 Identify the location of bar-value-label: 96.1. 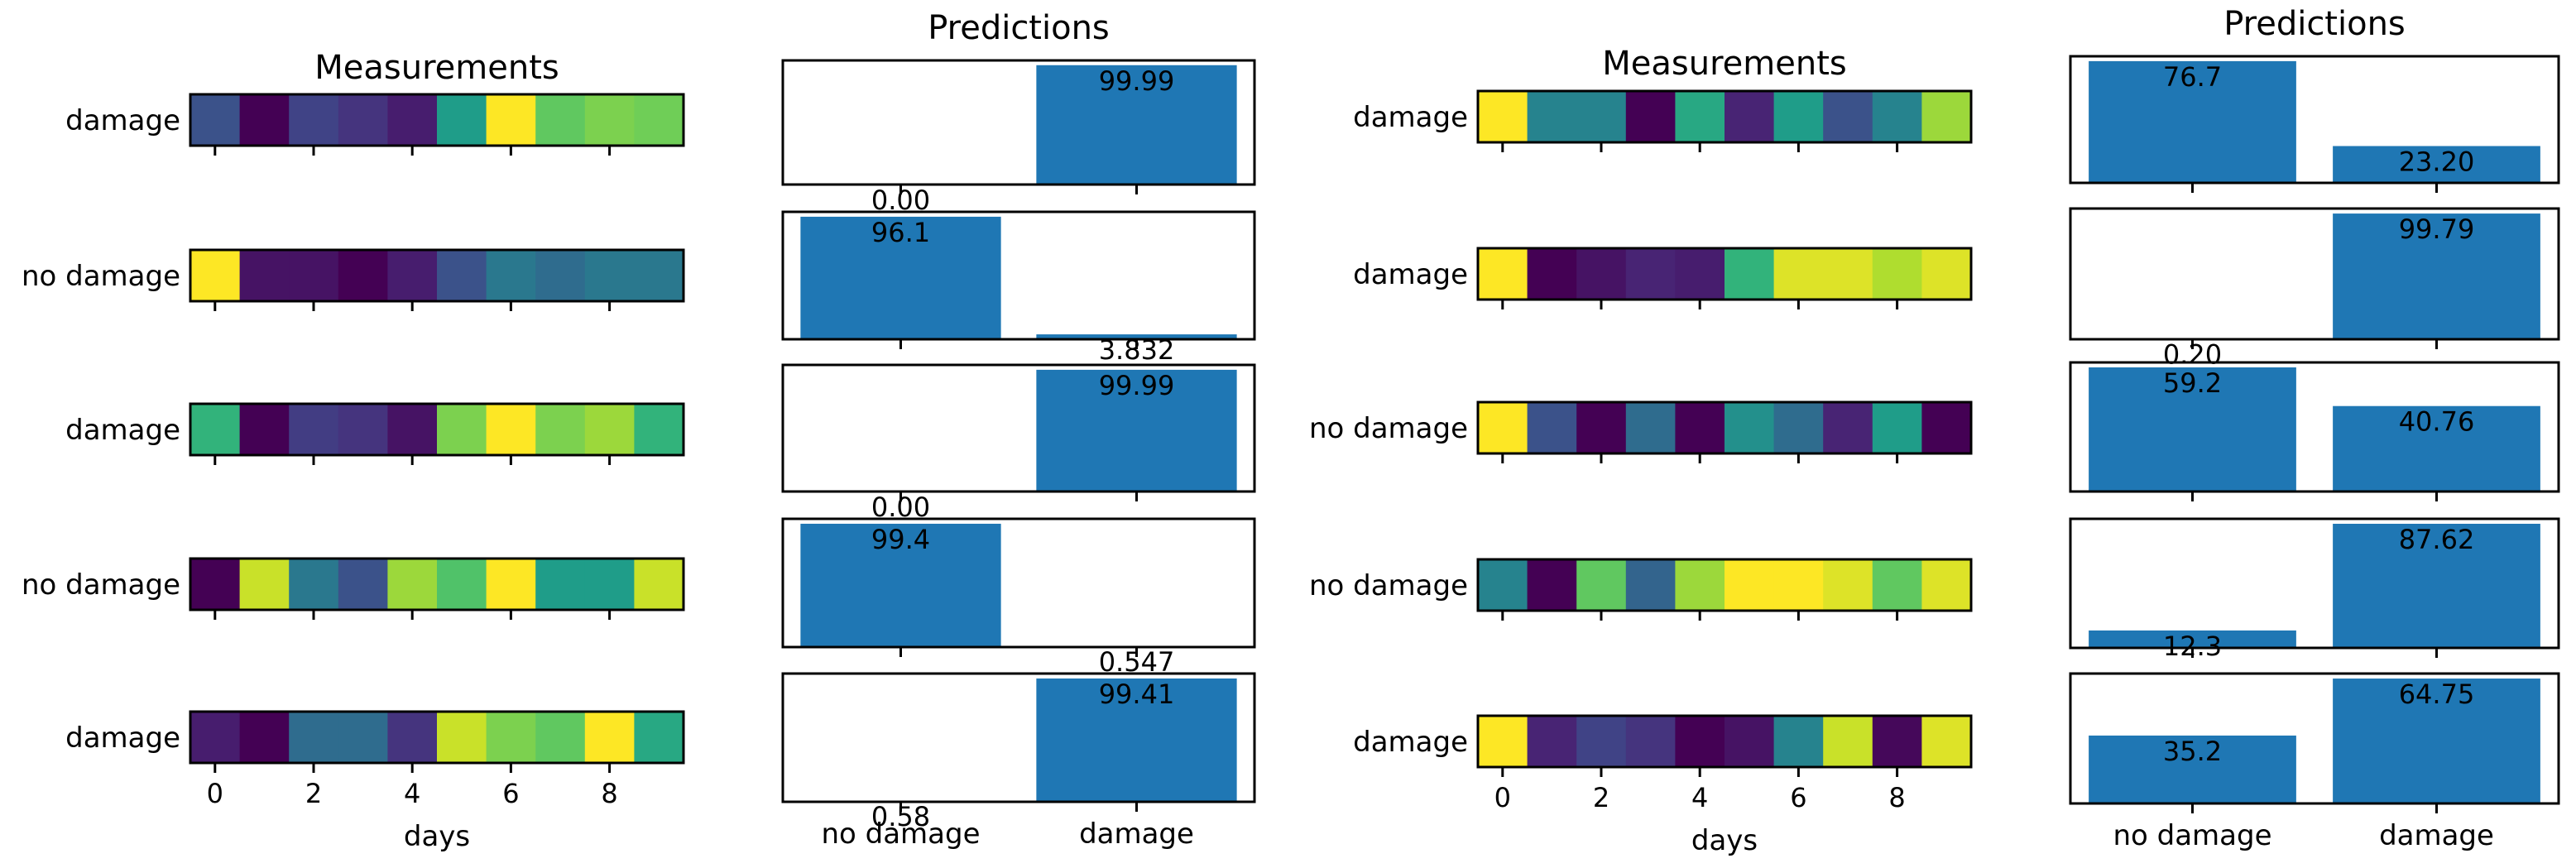
(900, 233).